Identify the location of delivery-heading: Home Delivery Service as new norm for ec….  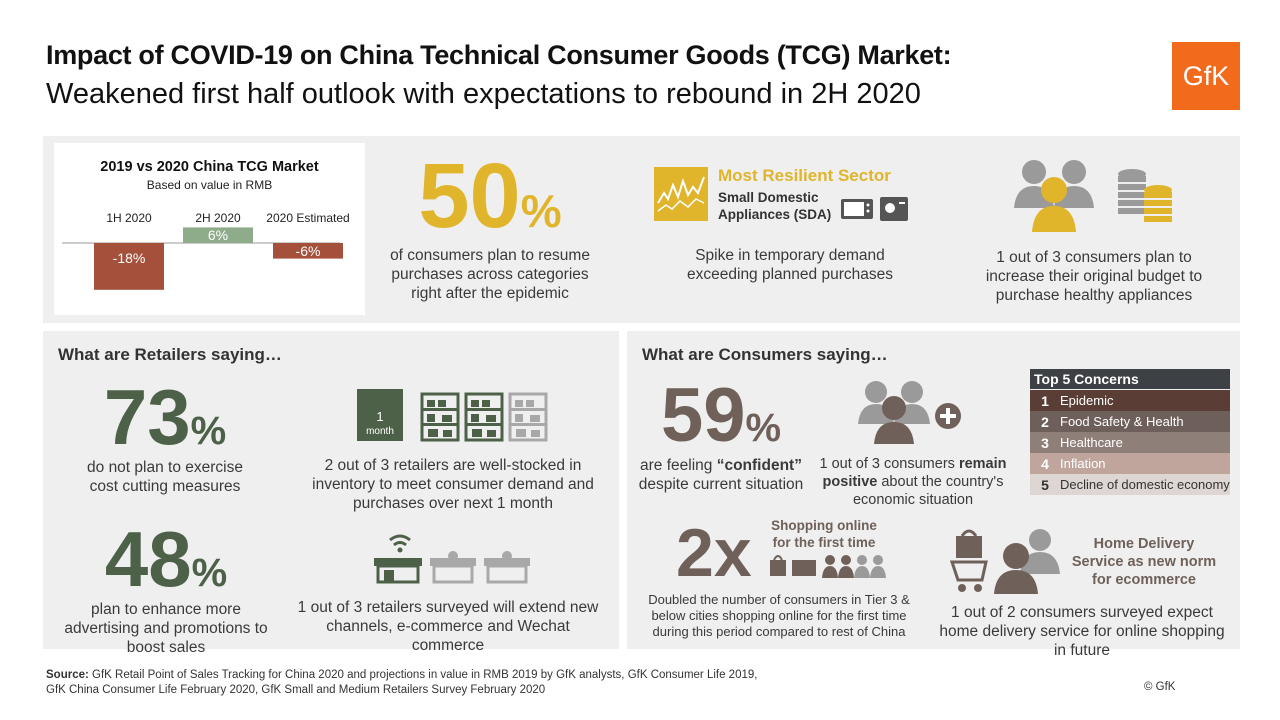
(1144, 562).